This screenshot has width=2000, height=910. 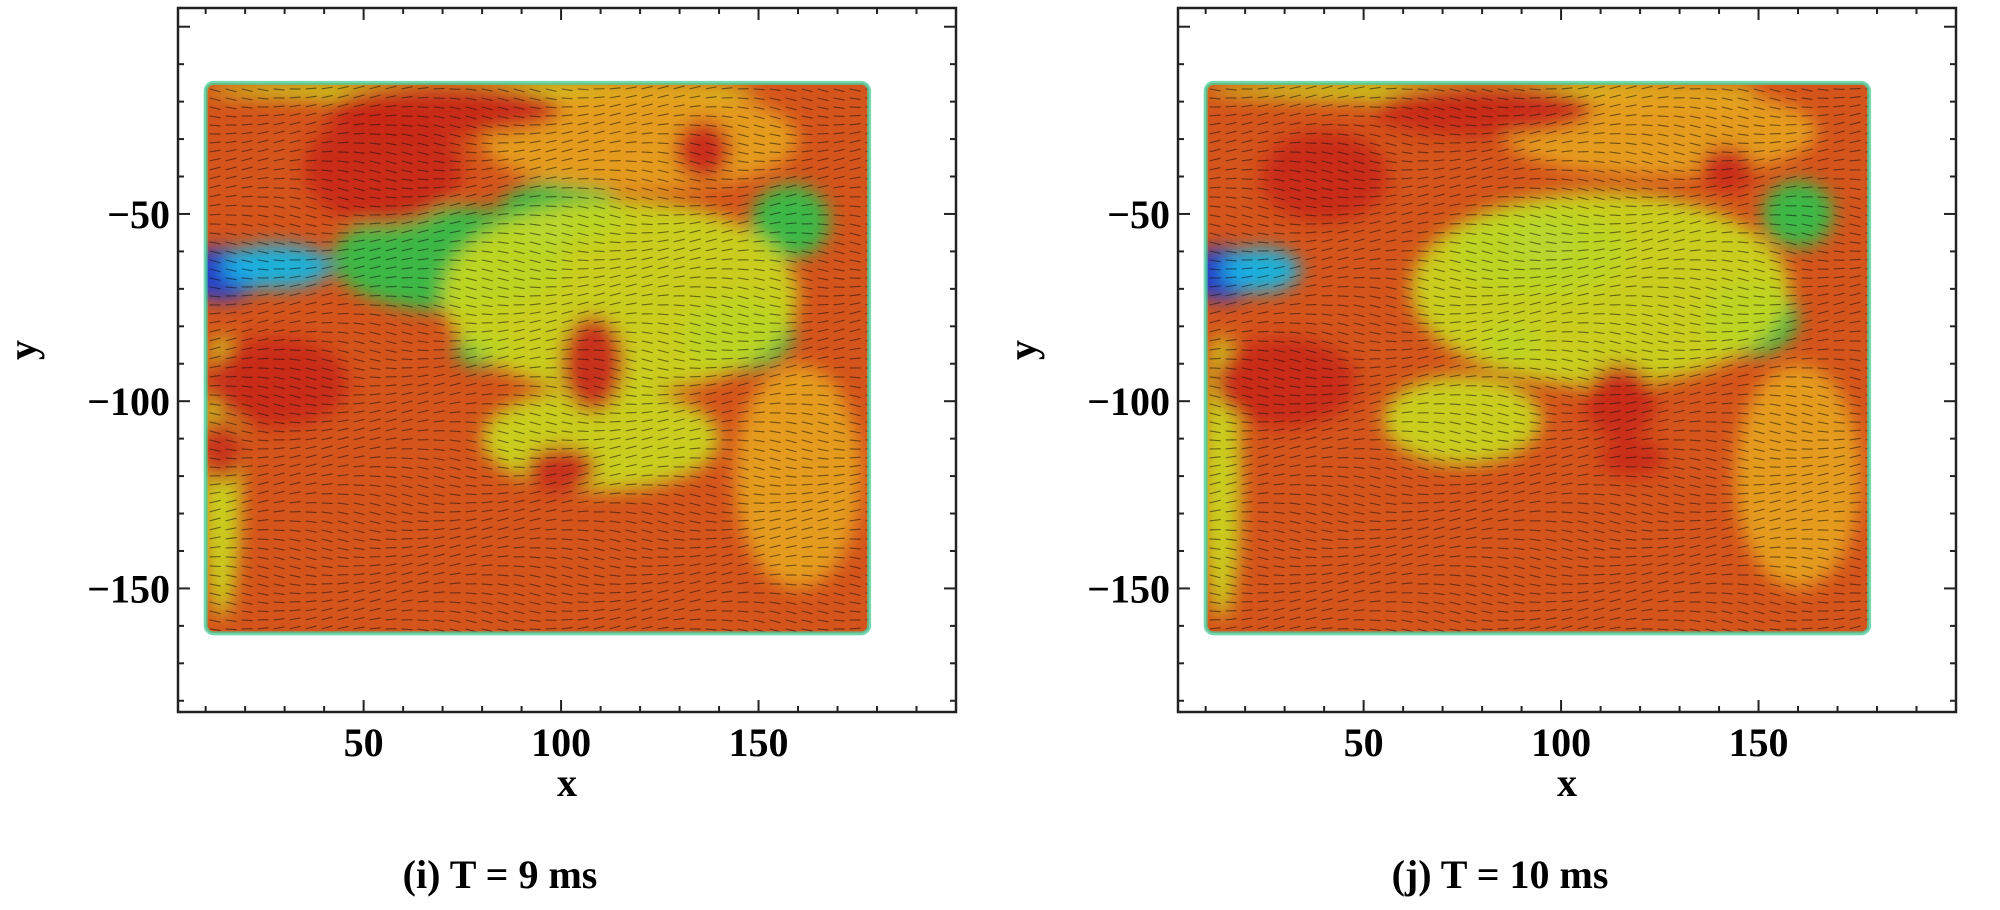 What do you see at coordinates (1500, 874) in the screenshot?
I see `panel-caption: (j) T = 10 ms` at bounding box center [1500, 874].